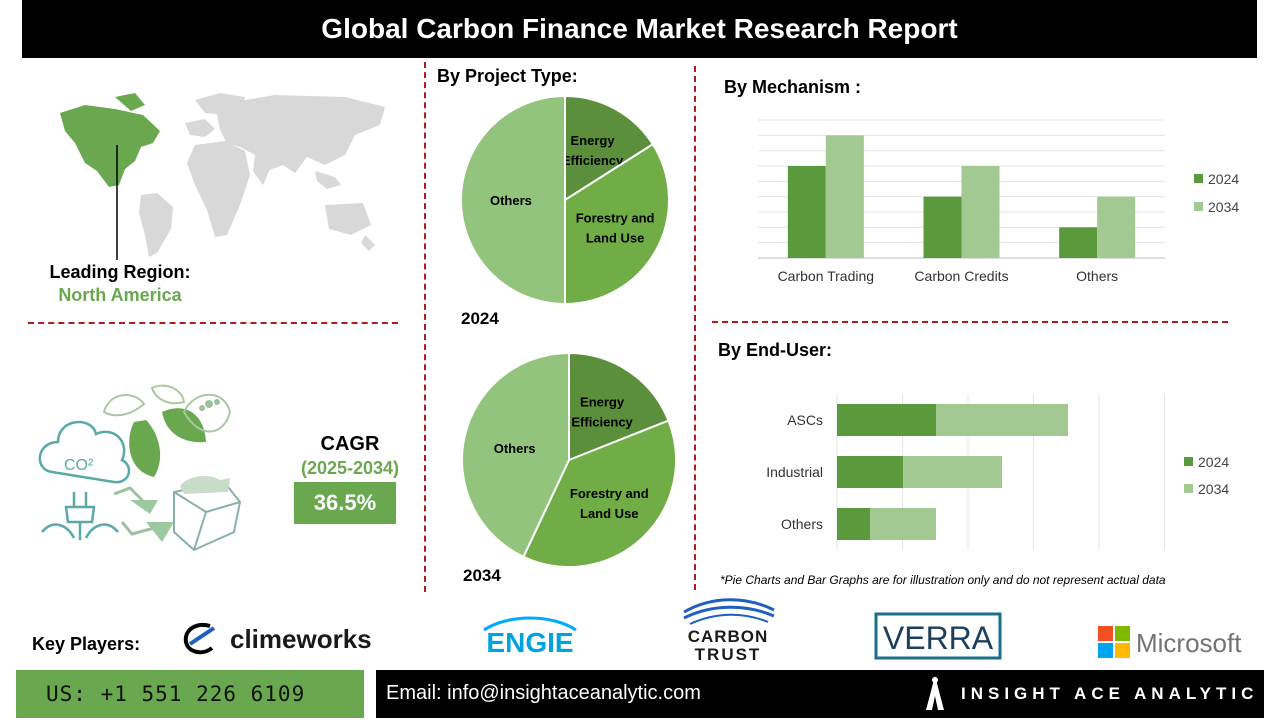 This screenshot has width=1280, height=720. What do you see at coordinates (952, 472) in the screenshot?
I see `bar-industrial-2034` at bounding box center [952, 472].